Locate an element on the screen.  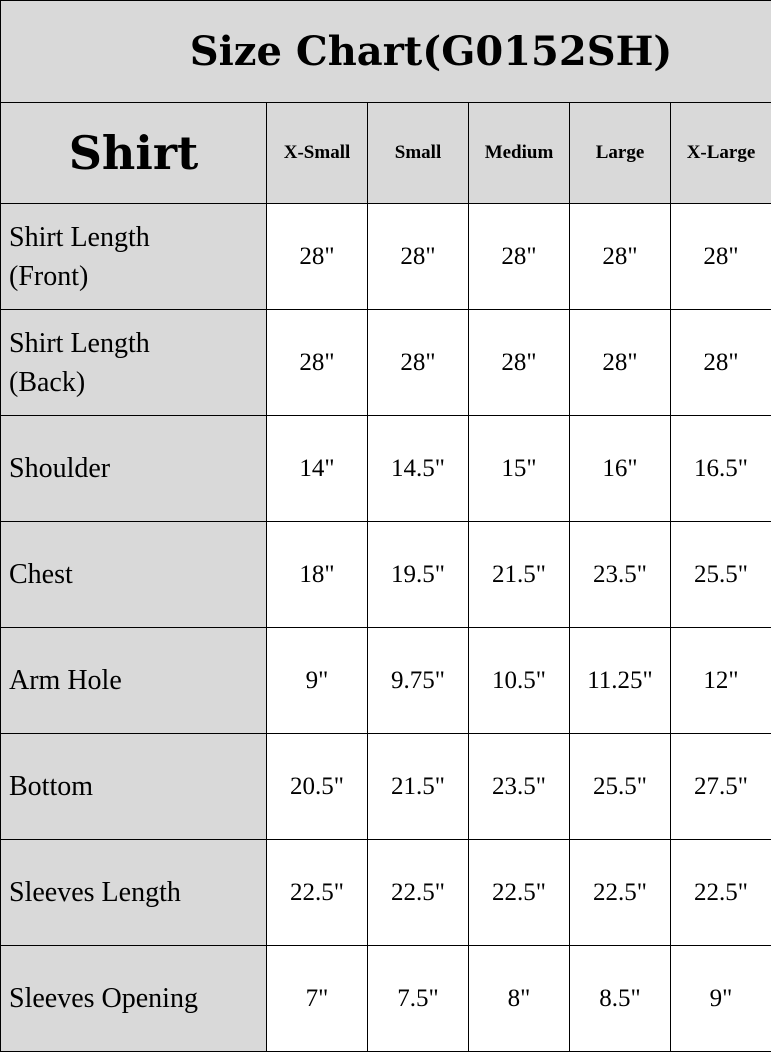
measurement-value: 19.5" is located at coordinates (418, 574).